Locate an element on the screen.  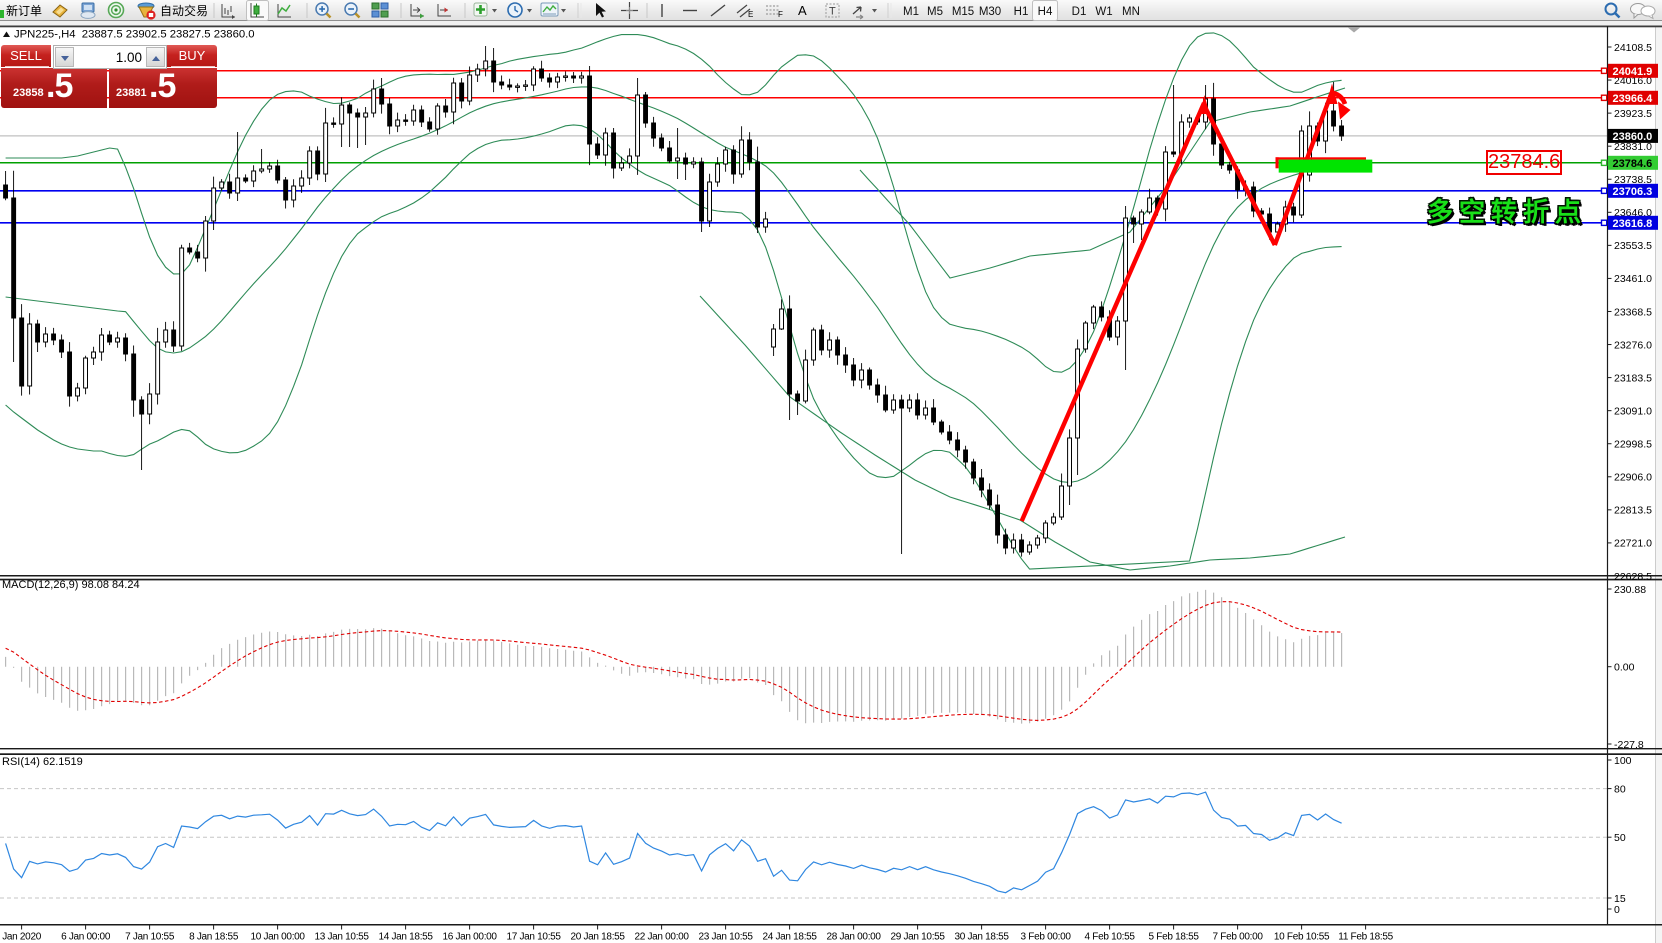
svg-text: 23923.5 is located at coordinates (1633, 114).